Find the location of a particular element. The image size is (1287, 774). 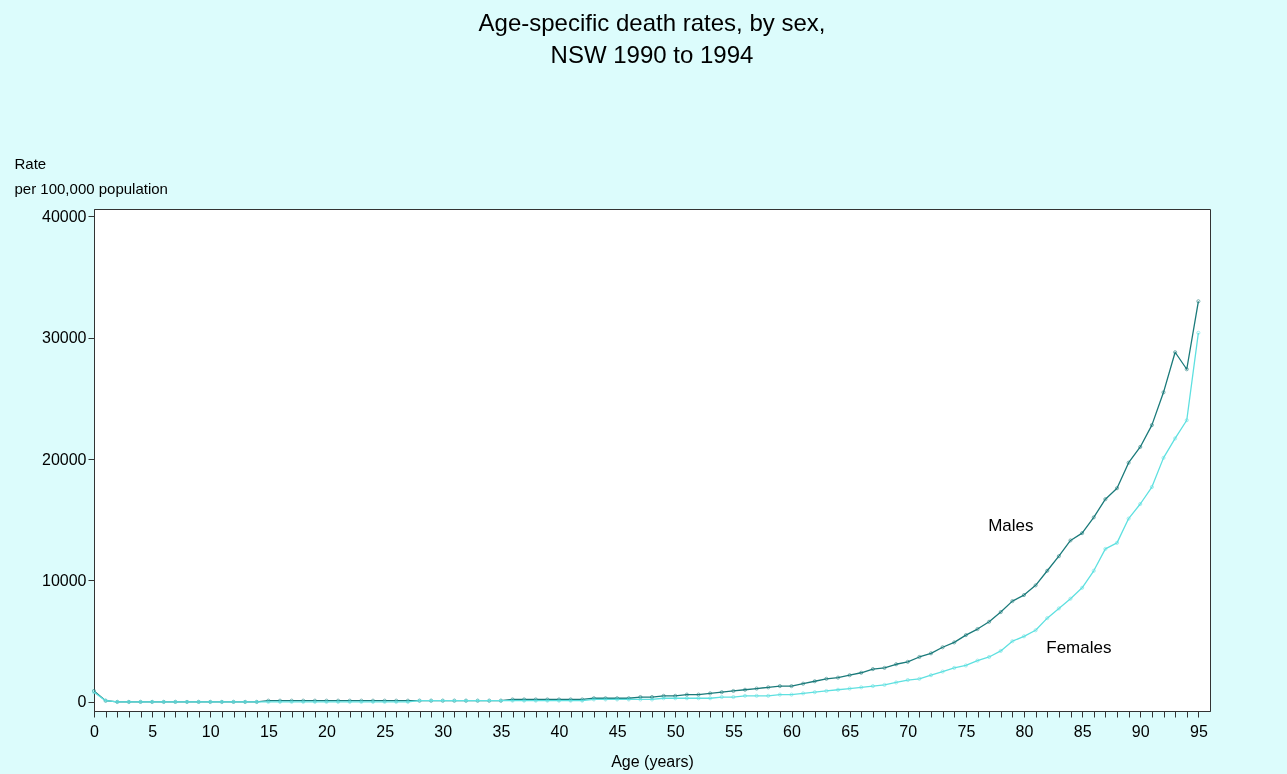

y-tick-label: 10000 is located at coordinates (64, 580).